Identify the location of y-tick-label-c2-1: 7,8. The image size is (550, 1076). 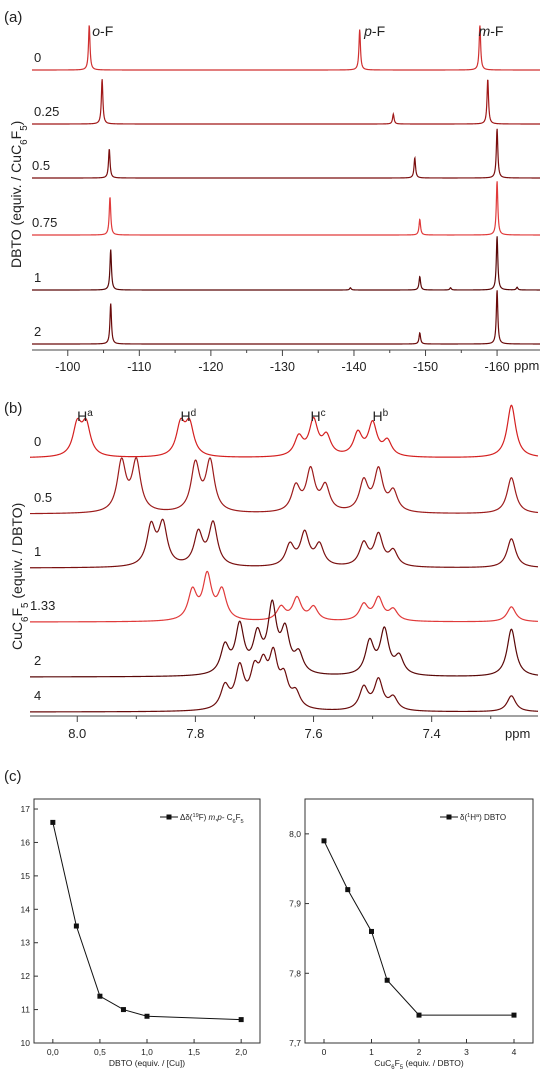
(295, 973).